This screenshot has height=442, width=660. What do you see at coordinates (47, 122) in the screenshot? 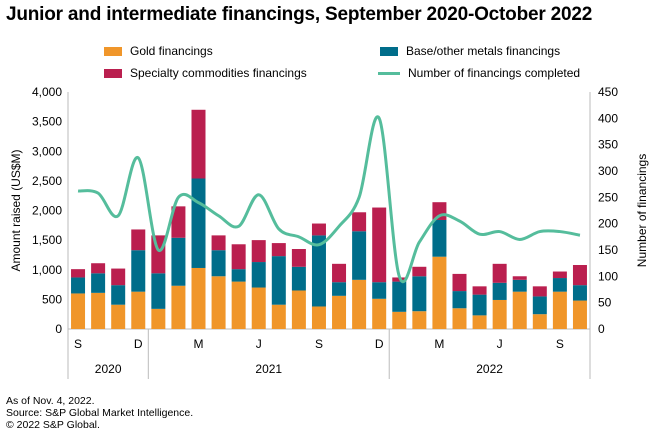
I see `y-tick-label: 3,500` at bounding box center [47, 122].